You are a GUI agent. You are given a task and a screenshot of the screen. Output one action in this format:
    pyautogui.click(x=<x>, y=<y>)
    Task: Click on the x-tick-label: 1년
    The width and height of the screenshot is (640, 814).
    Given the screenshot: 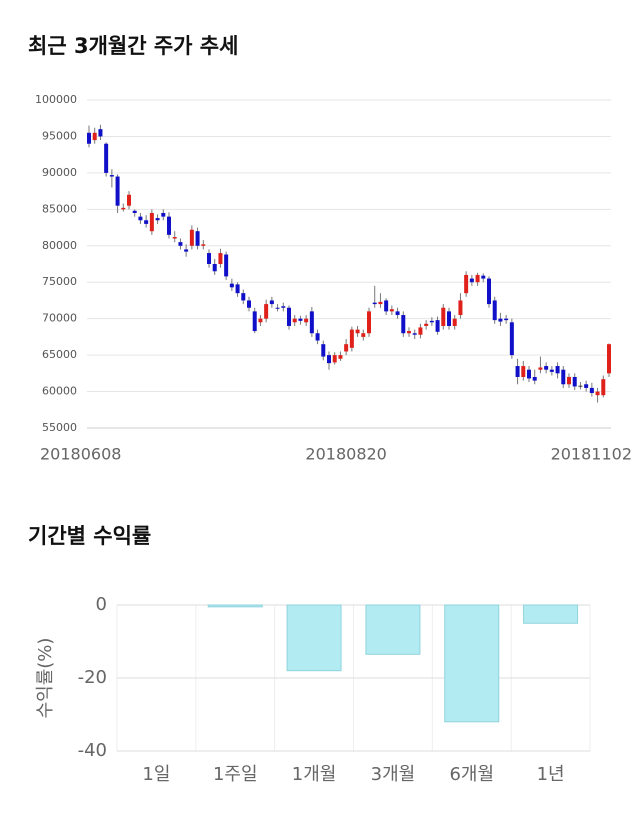 What is the action you would take?
    pyautogui.click(x=551, y=774)
    